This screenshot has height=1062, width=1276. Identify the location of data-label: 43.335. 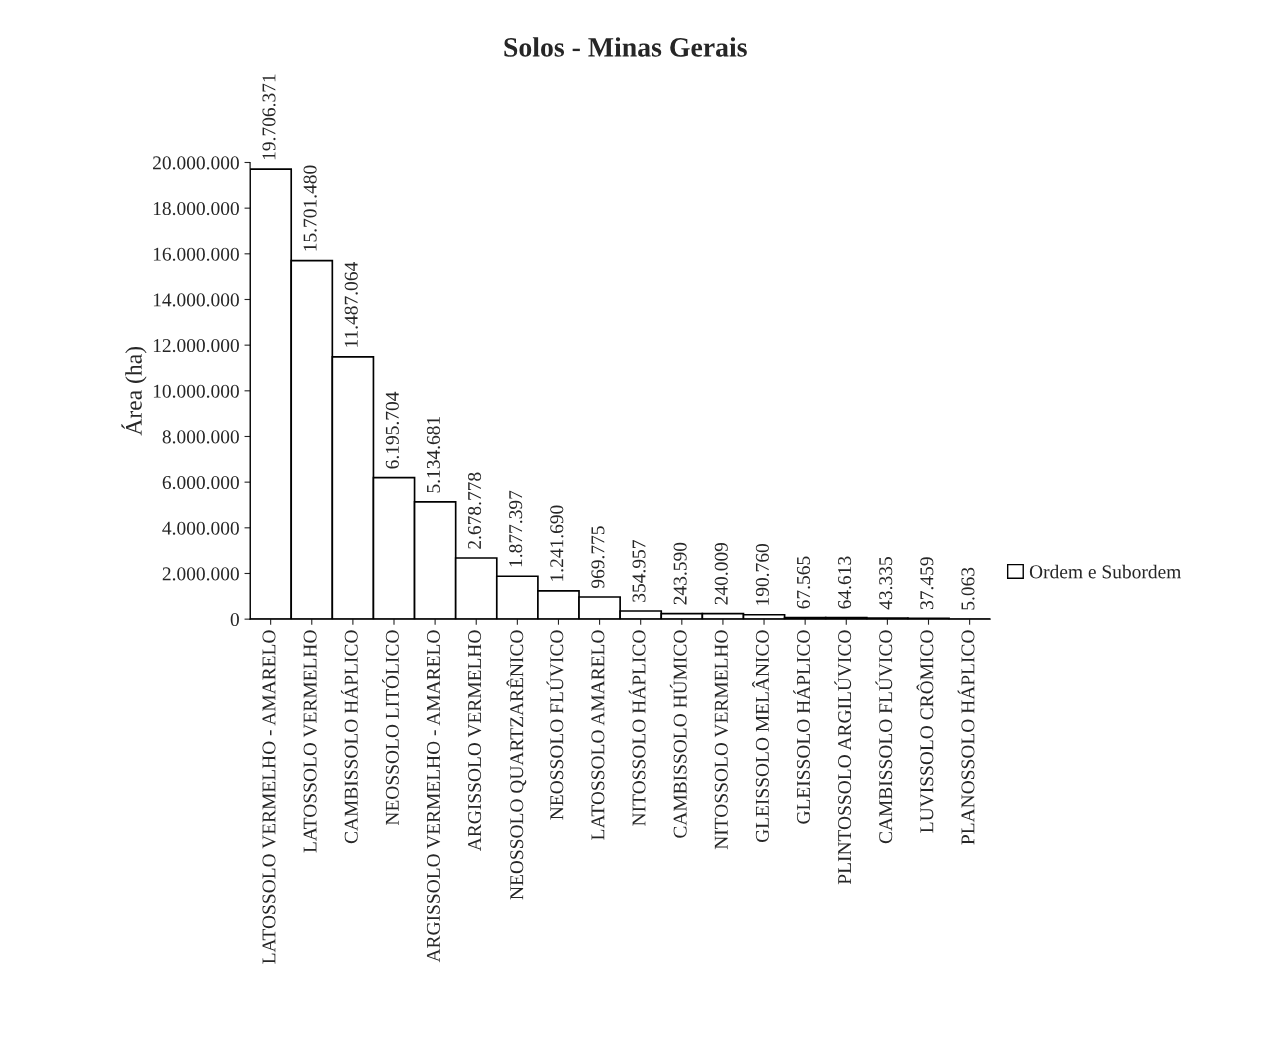
(886, 583).